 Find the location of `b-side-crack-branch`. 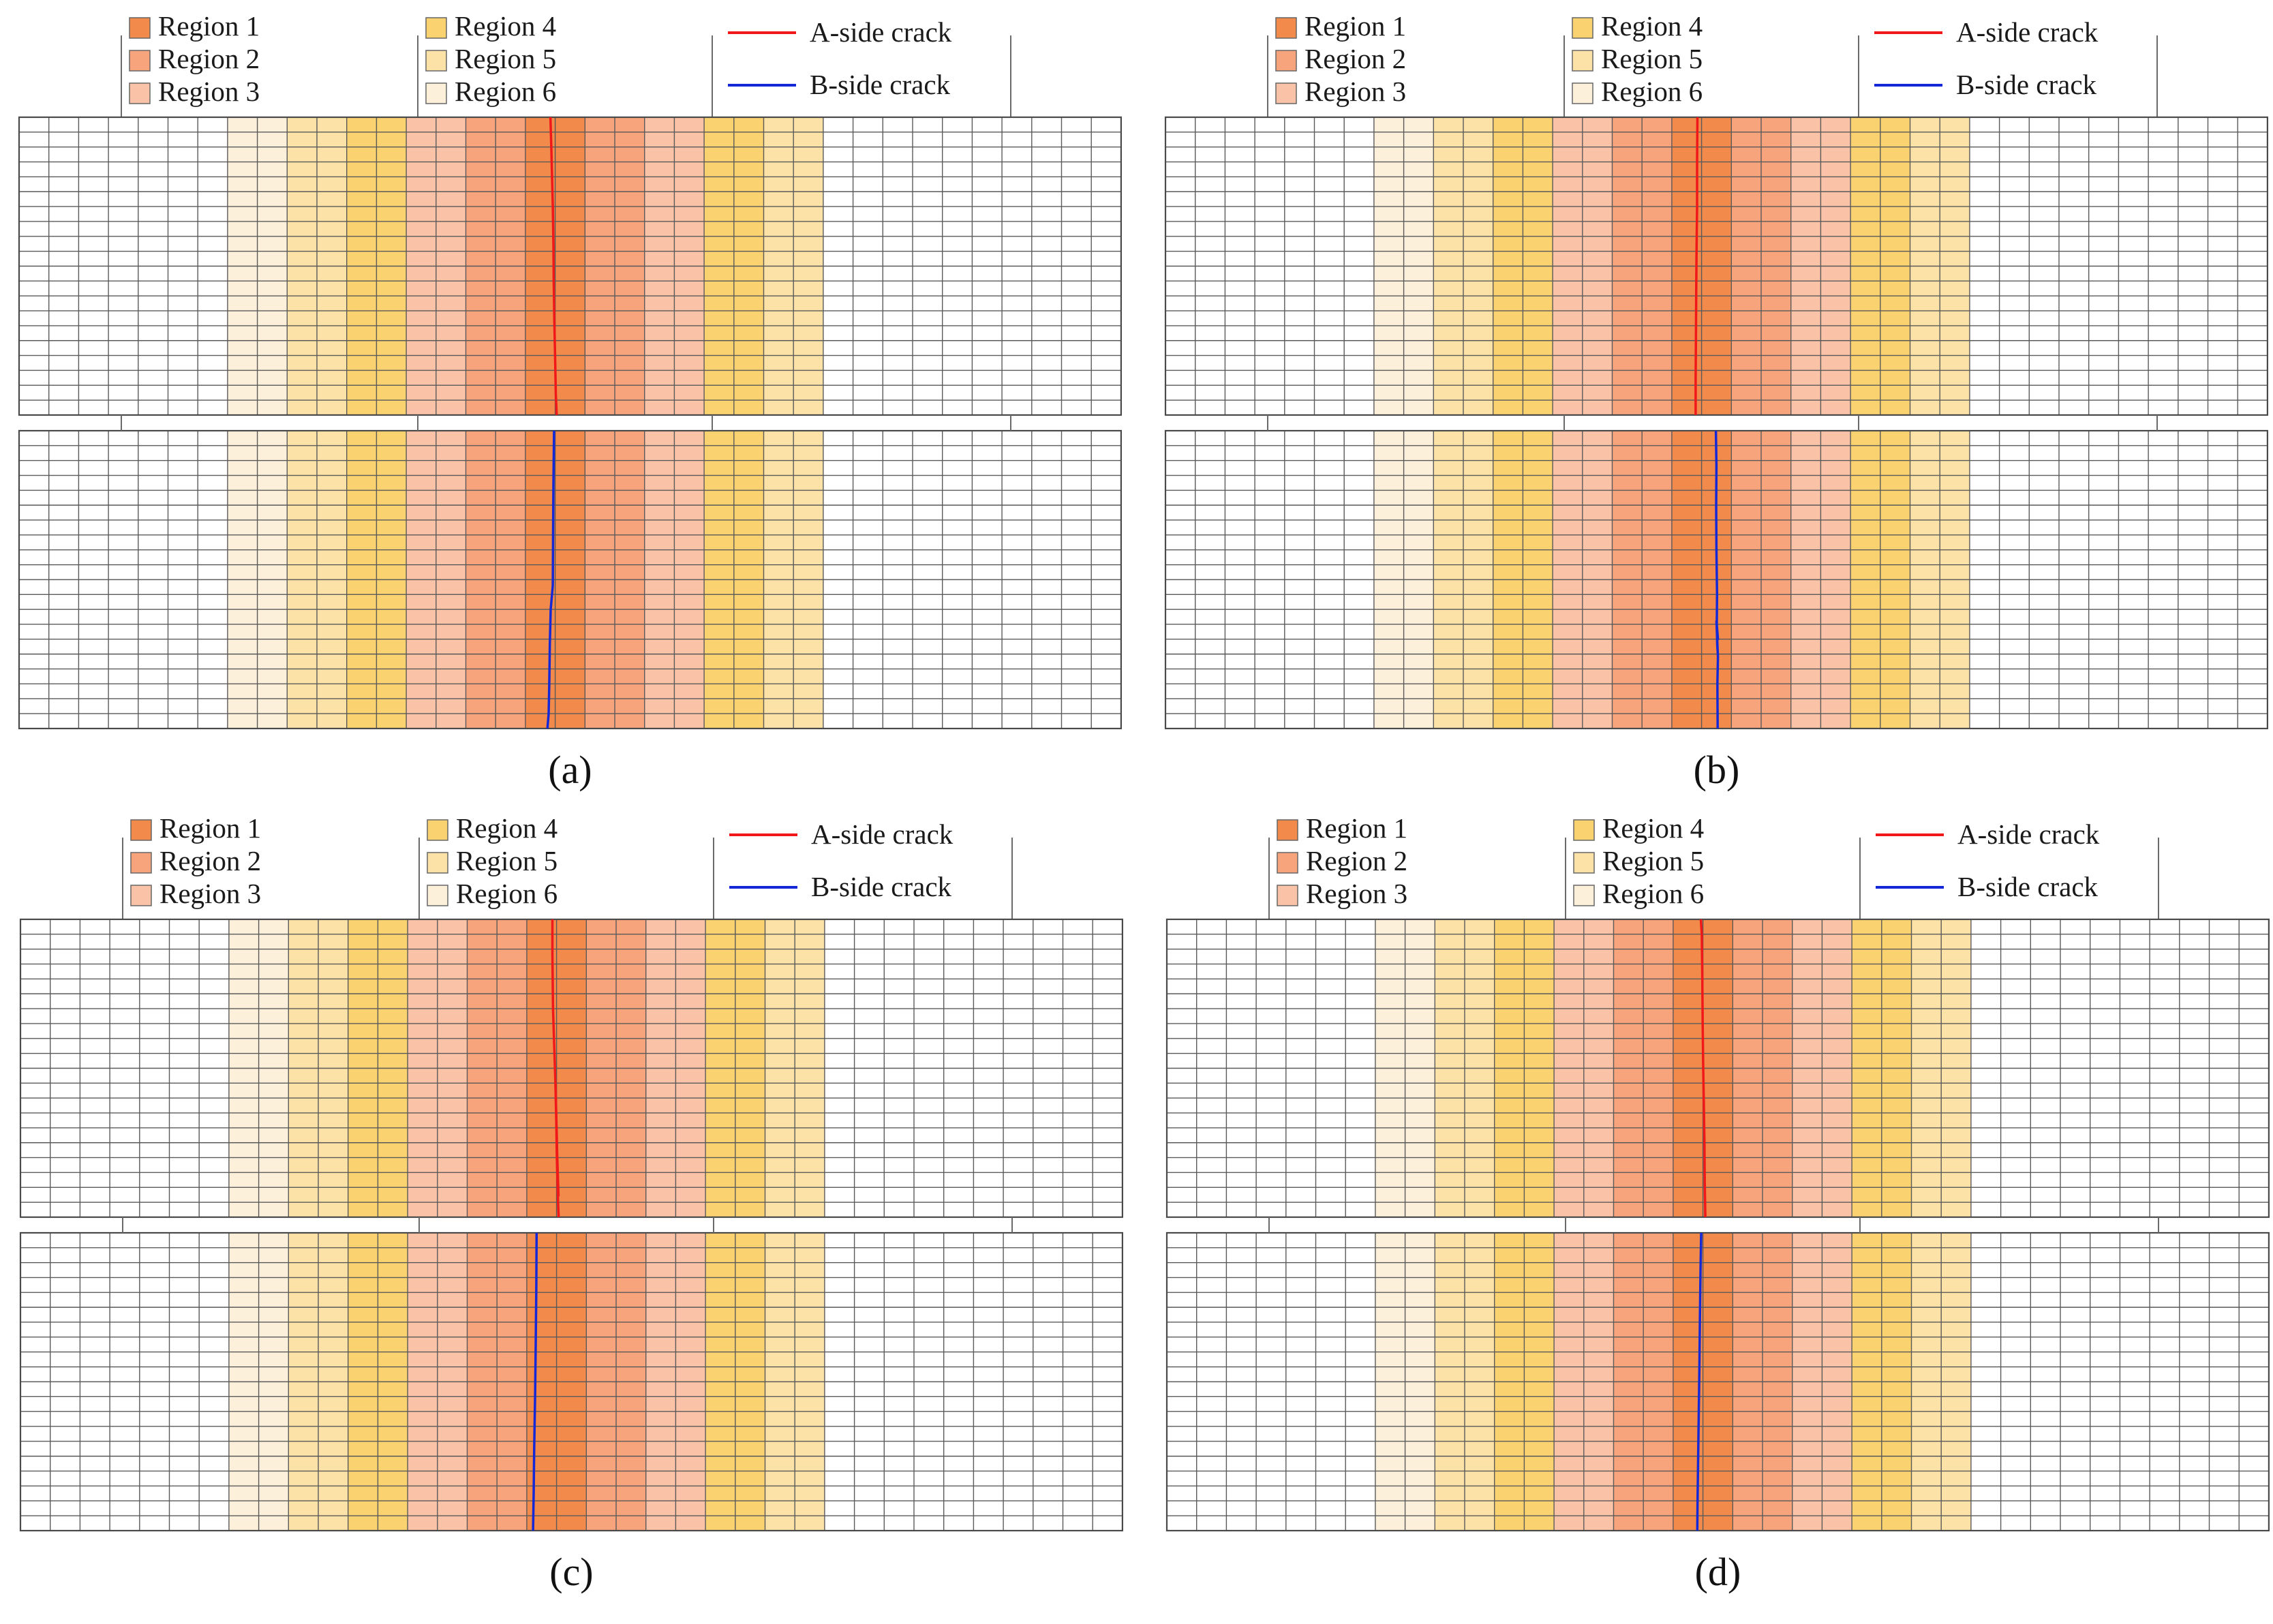

b-side-crack-branch is located at coordinates (1717, 641).